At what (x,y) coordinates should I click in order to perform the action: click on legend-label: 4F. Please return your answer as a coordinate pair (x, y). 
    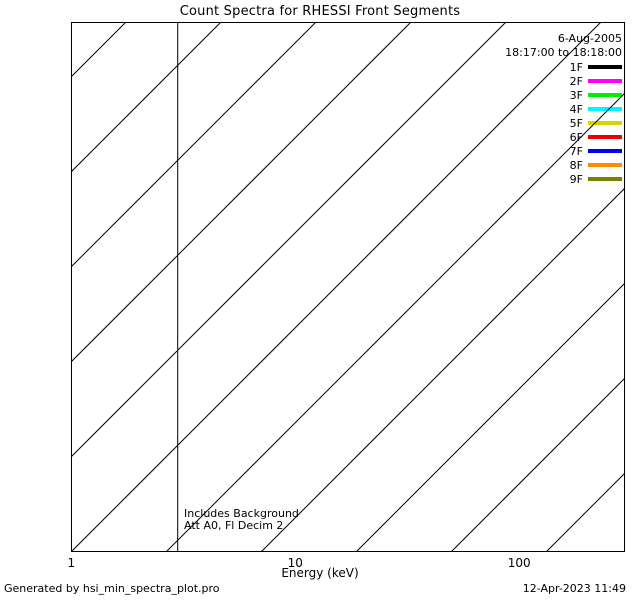
    Looking at the image, I should click on (576, 109).